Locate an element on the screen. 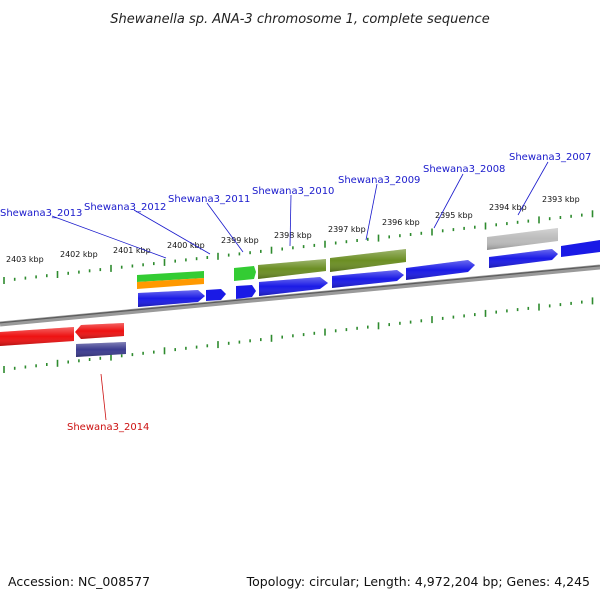 The height and width of the screenshot is (600, 600). scale-label: 2395 kbp is located at coordinates (454, 215).